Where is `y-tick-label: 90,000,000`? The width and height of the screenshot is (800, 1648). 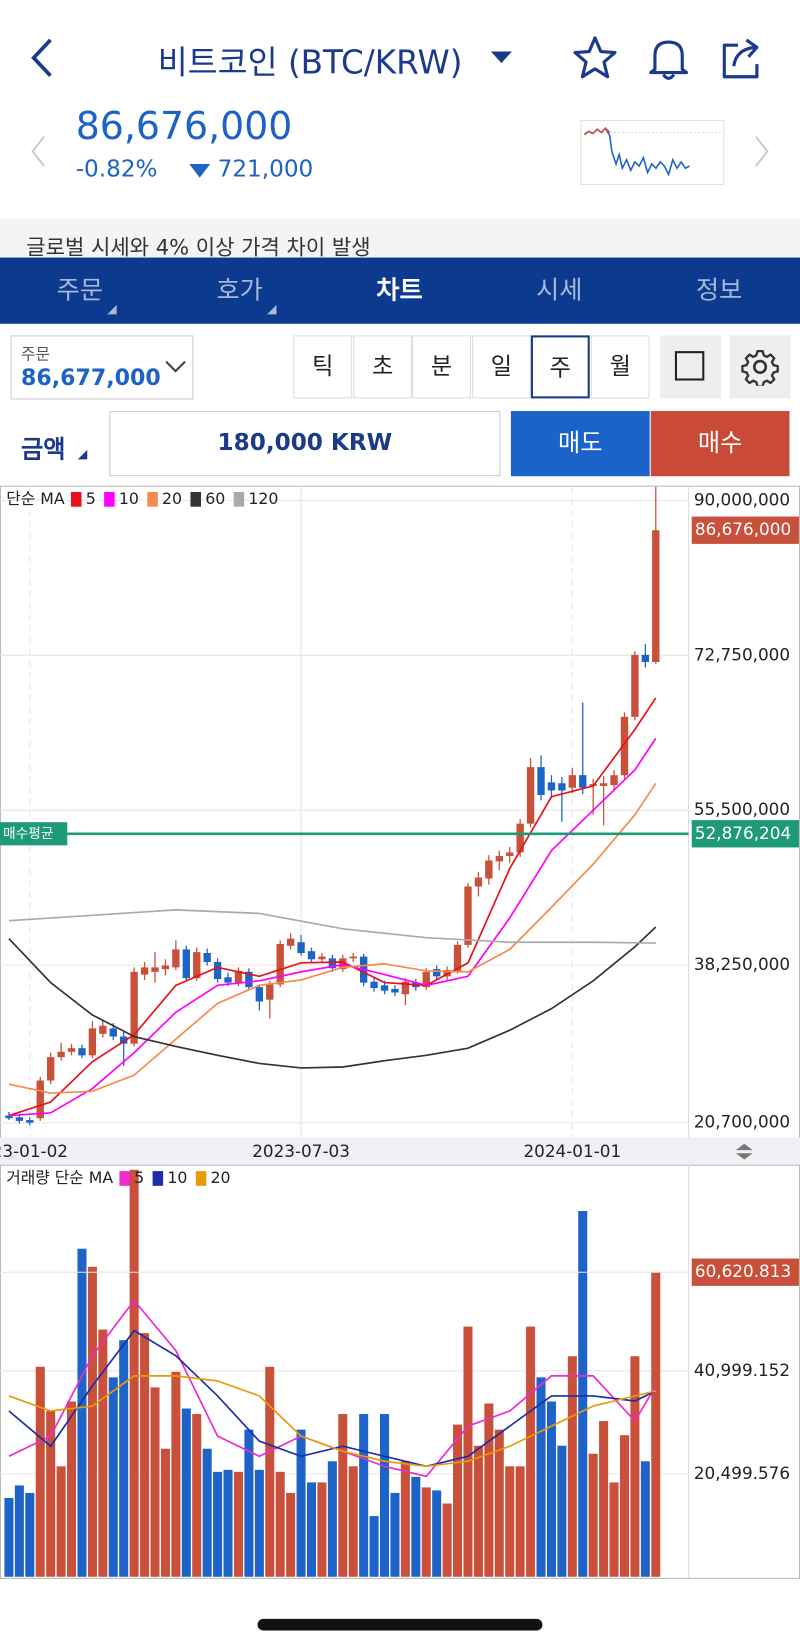 y-tick-label: 90,000,000 is located at coordinates (742, 499).